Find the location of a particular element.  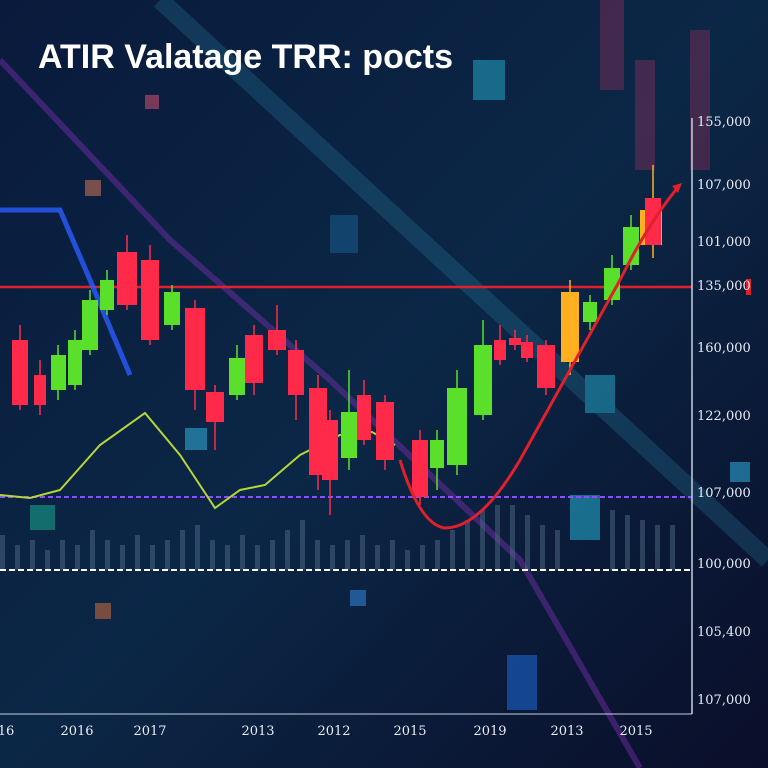

y-tick-label: 100,000 is located at coordinates (724, 564).